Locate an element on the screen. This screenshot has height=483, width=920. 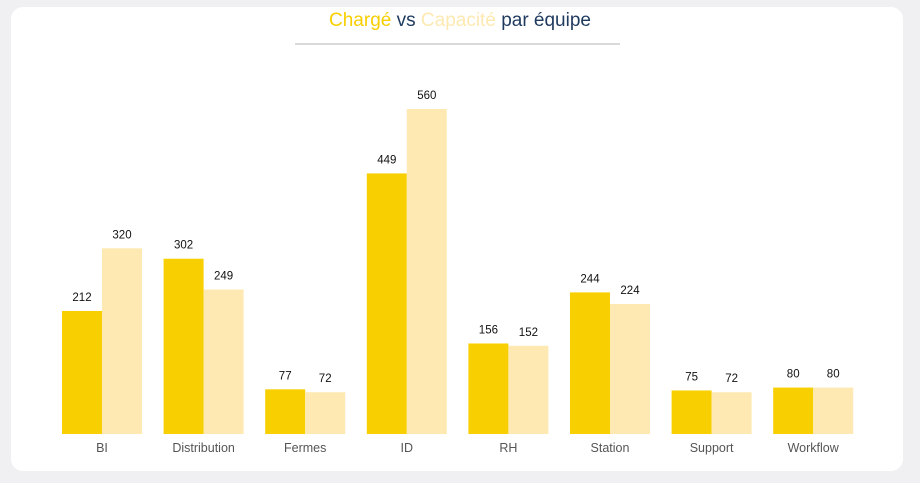
category-label-support: Support is located at coordinates (712, 448).